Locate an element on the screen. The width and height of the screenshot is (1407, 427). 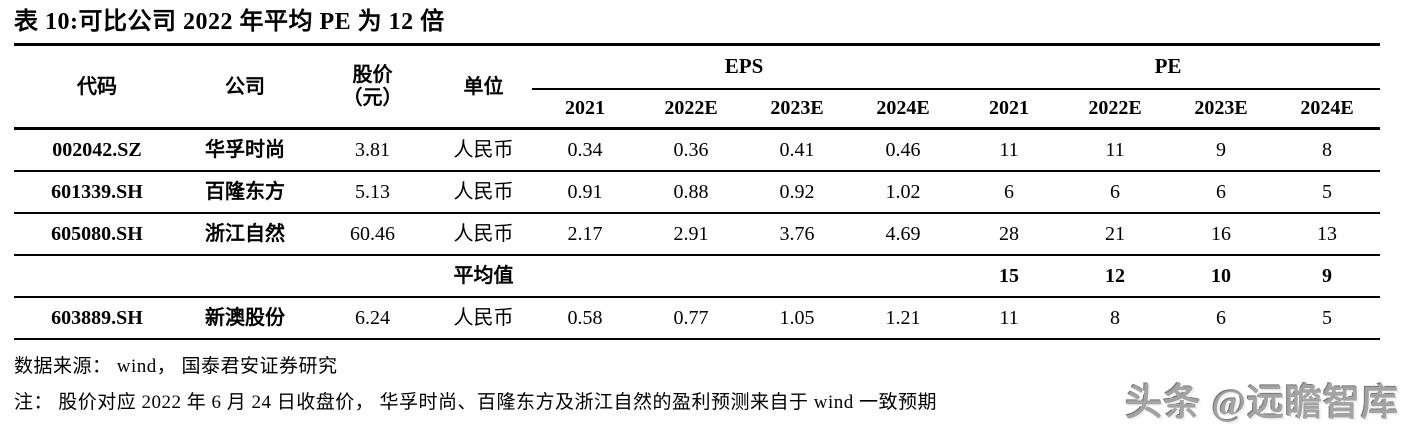
col-header-code: 代码 is located at coordinates (97, 87).